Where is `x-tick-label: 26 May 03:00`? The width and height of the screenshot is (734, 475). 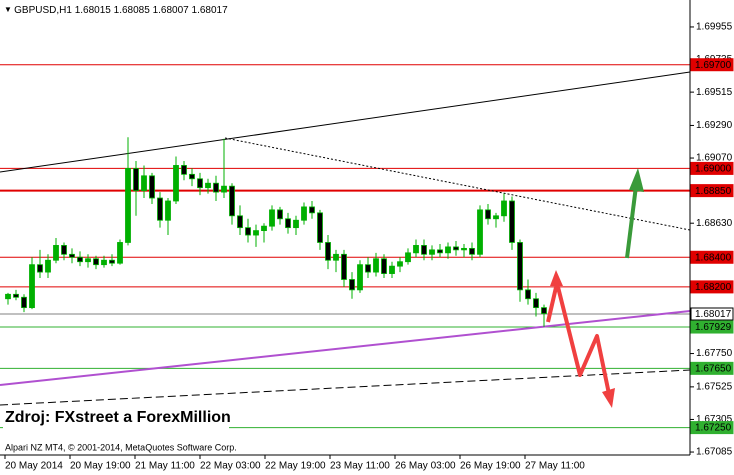
x-tick-label: 26 May 03:00 is located at coordinates (425, 466).